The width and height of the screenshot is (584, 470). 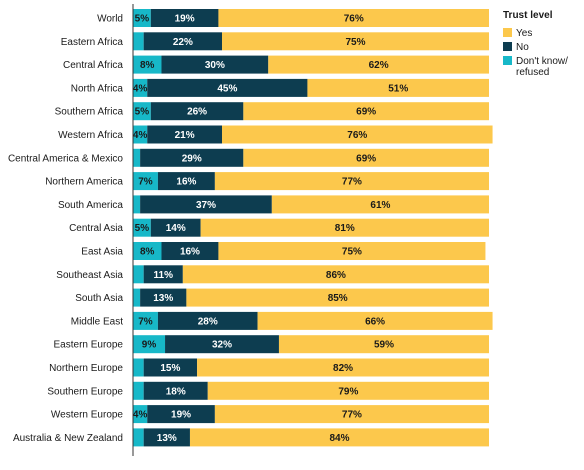 I want to click on legend-label-don-t-know-refused: Don't know/refused, so click(x=542, y=67).